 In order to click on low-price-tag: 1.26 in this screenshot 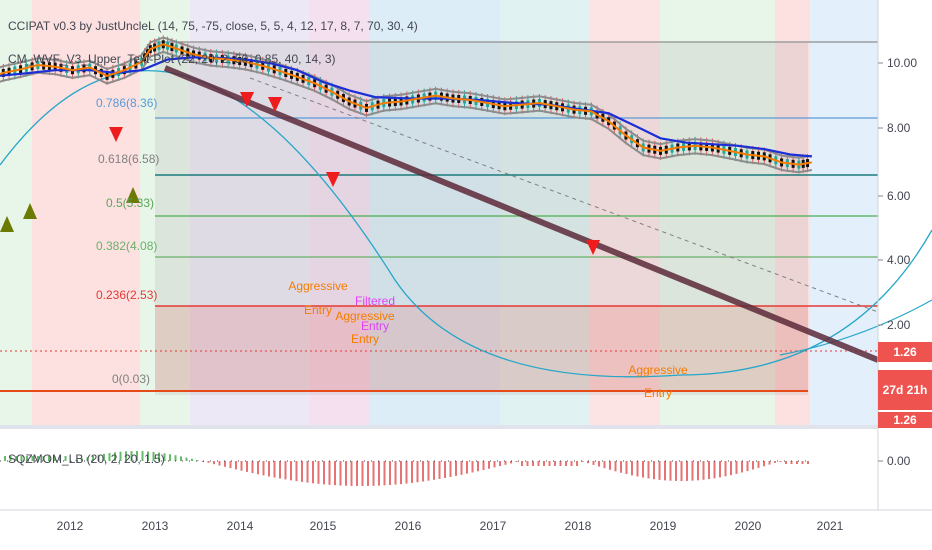, I will do `click(905, 420)`.